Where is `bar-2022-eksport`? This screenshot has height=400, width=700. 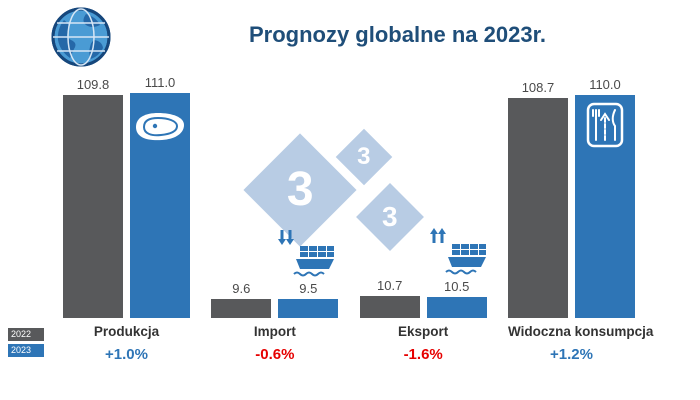
bar-2022-eksport is located at coordinates (389, 307).